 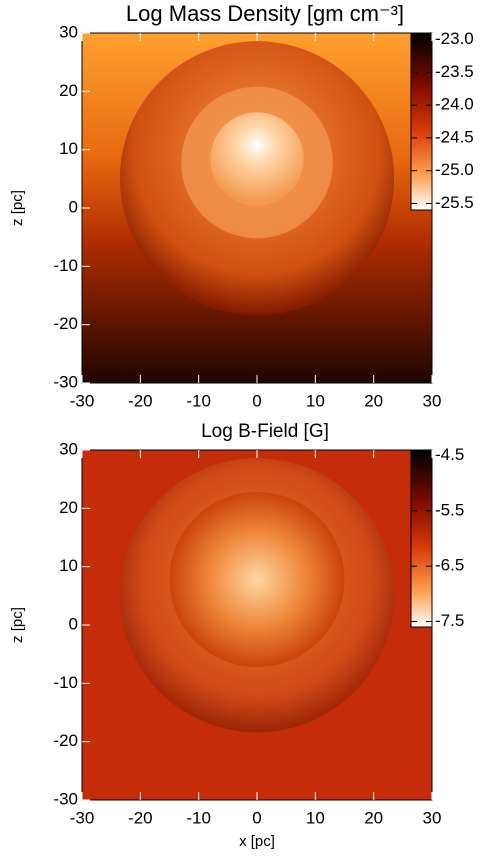 What do you see at coordinates (449, 620) in the screenshot?
I see `colorbar-tick-label: -7.5` at bounding box center [449, 620].